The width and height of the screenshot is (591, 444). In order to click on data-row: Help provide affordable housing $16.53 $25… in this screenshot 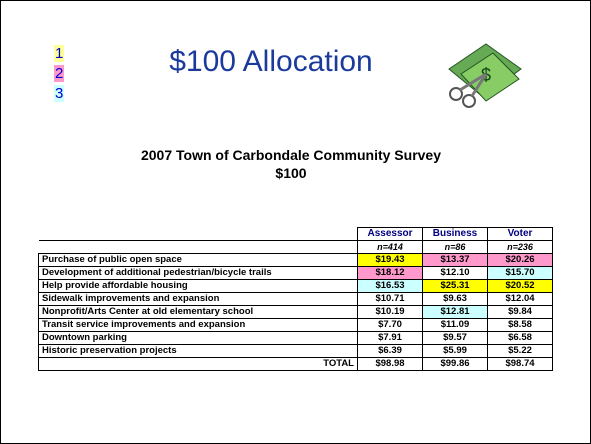, I will do `click(295, 286)`.